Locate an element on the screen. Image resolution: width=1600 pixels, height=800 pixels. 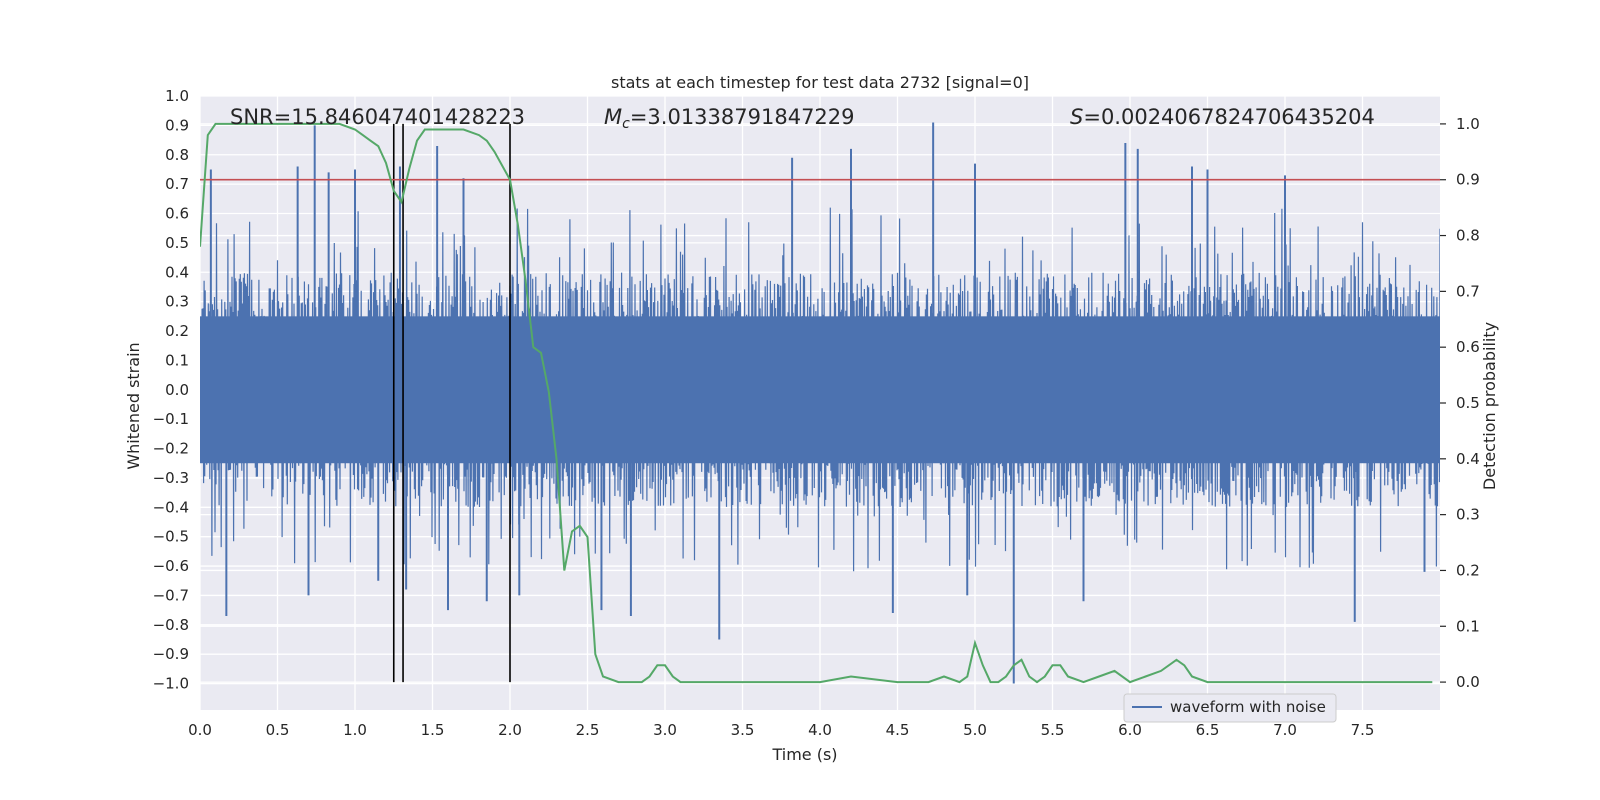
y-tick-label: −0.1 is located at coordinates (171, 419).